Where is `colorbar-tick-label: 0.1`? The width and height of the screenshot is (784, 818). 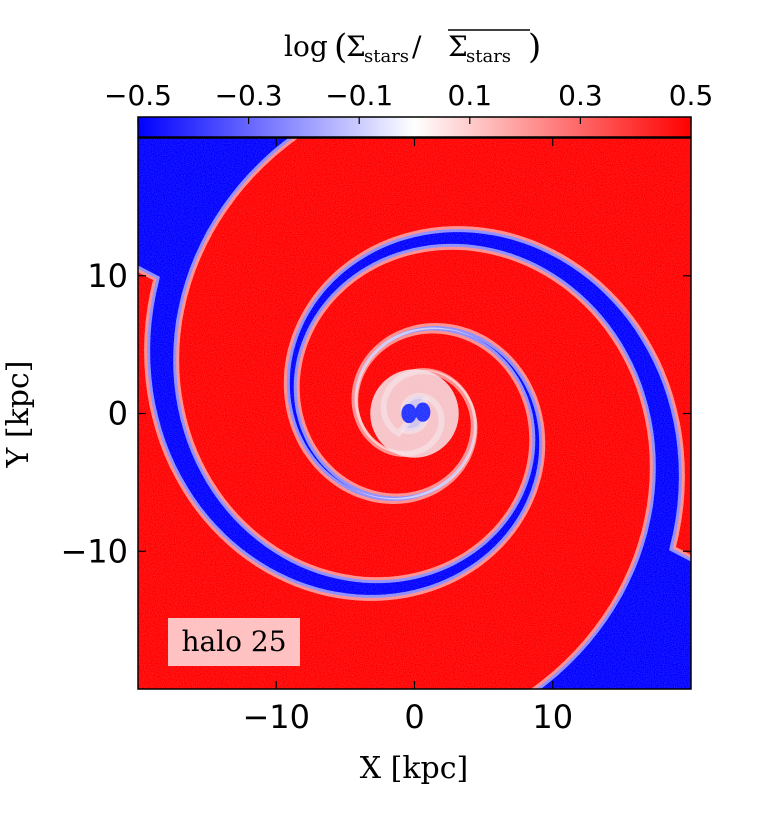
colorbar-tick-label: 0.1 is located at coordinates (470, 95).